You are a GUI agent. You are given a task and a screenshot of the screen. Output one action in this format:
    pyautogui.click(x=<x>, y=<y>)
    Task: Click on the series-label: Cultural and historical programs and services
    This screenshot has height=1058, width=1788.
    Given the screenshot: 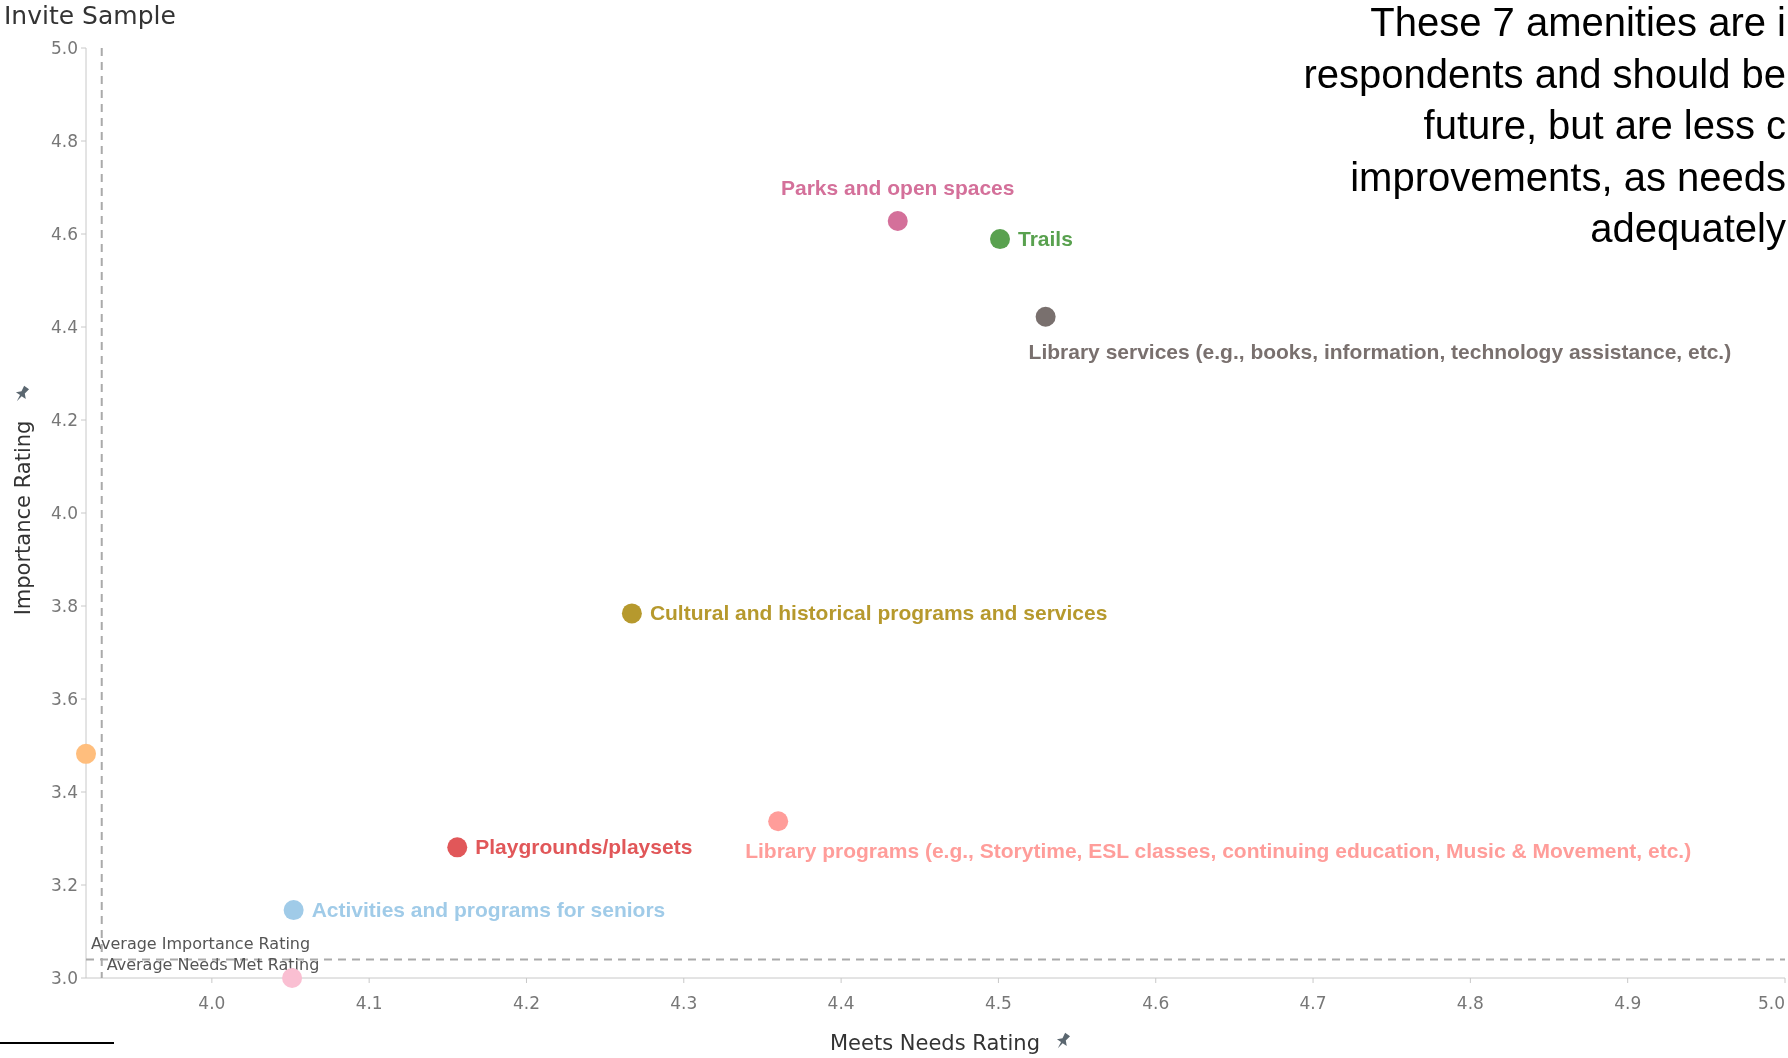 What is the action you would take?
    pyautogui.click(x=878, y=613)
    